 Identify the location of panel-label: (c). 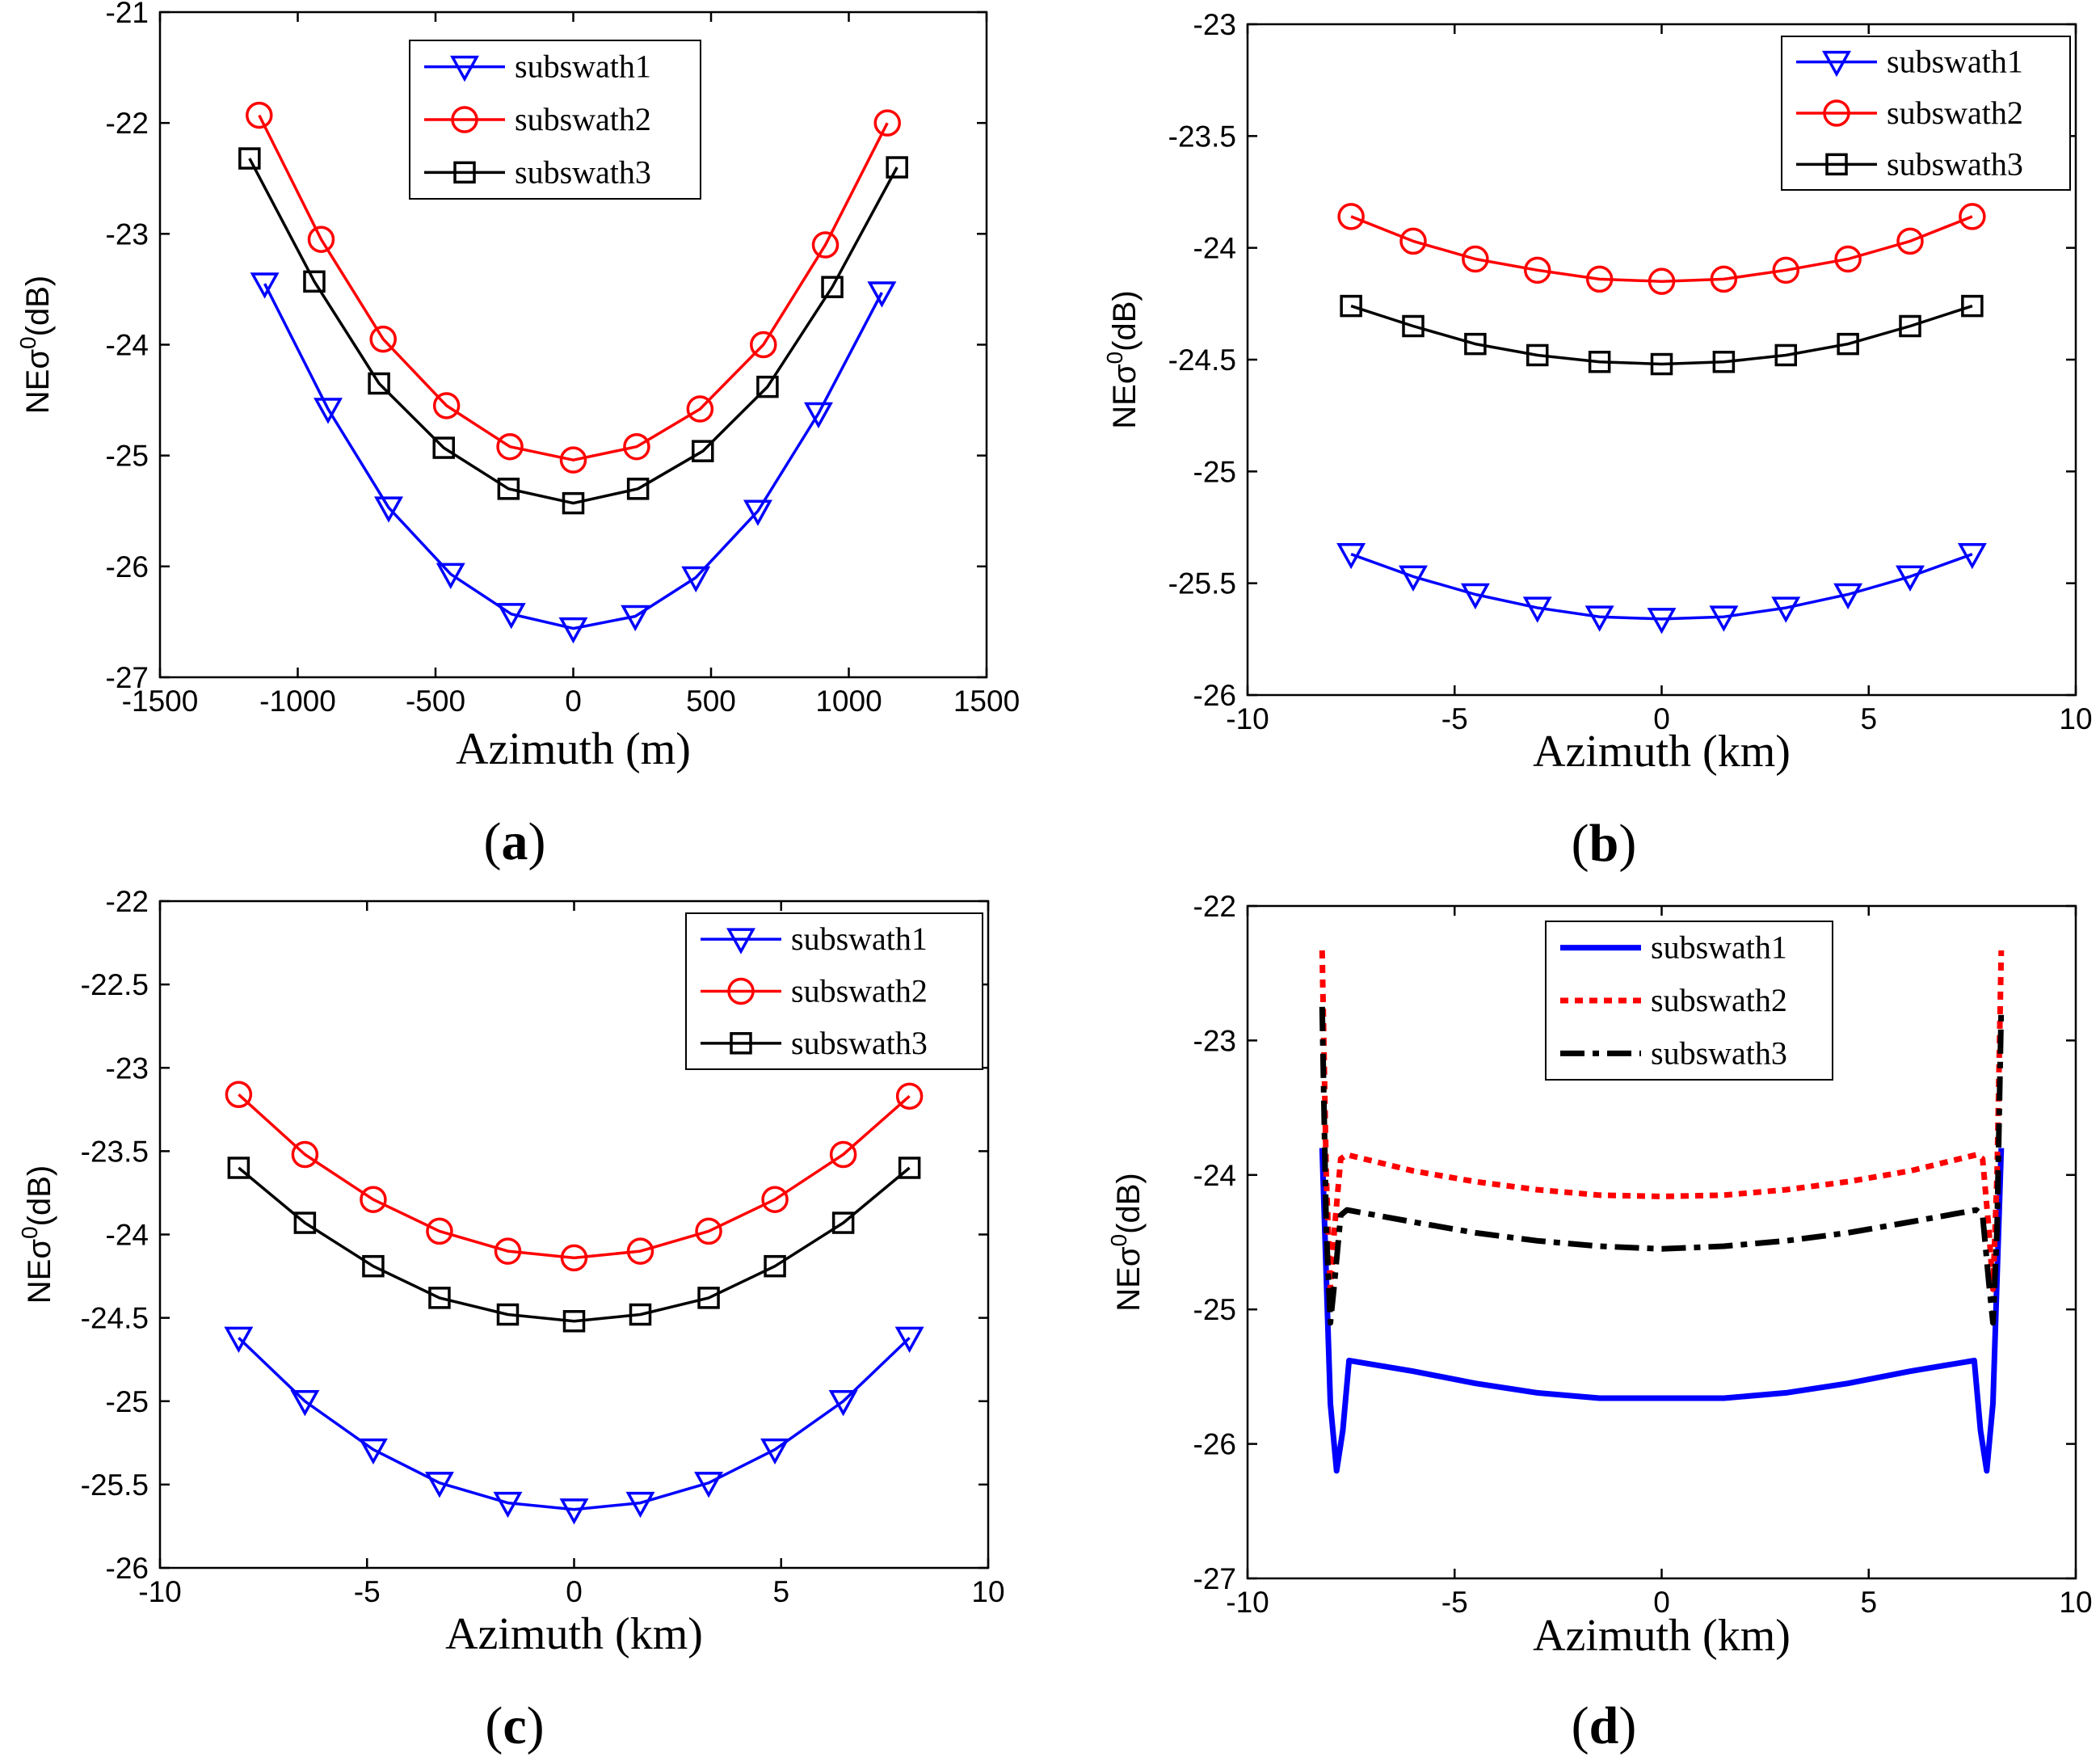
(514, 1725).